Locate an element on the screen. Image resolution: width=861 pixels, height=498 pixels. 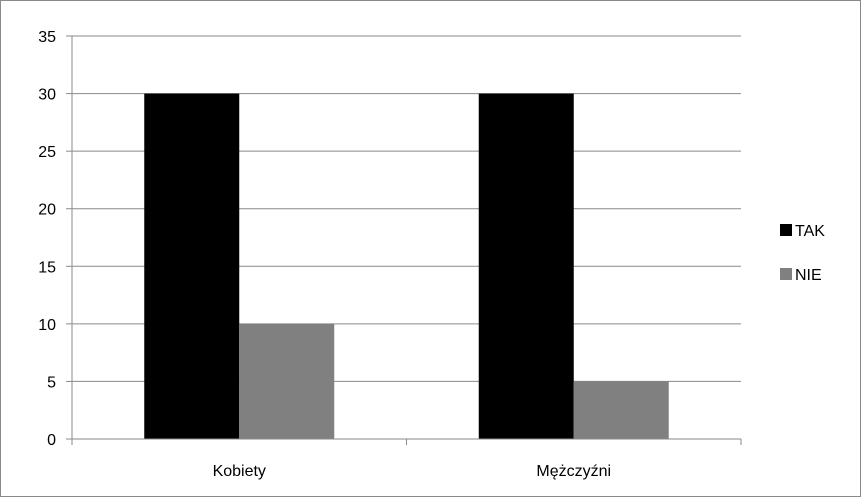
x-axis-category-labels: Kobiety Mężczyźni is located at coordinates (412, 471).